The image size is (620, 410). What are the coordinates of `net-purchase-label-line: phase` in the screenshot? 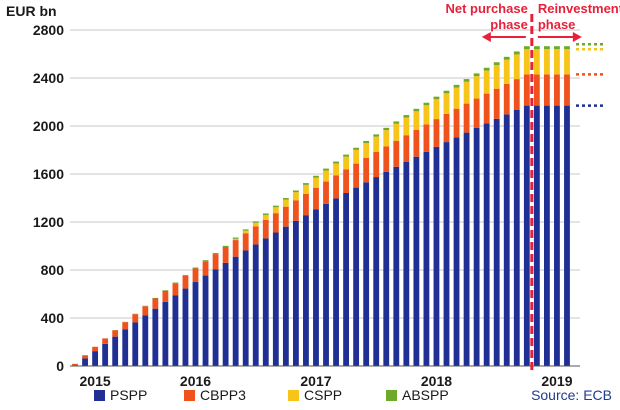 It's located at (509, 24).